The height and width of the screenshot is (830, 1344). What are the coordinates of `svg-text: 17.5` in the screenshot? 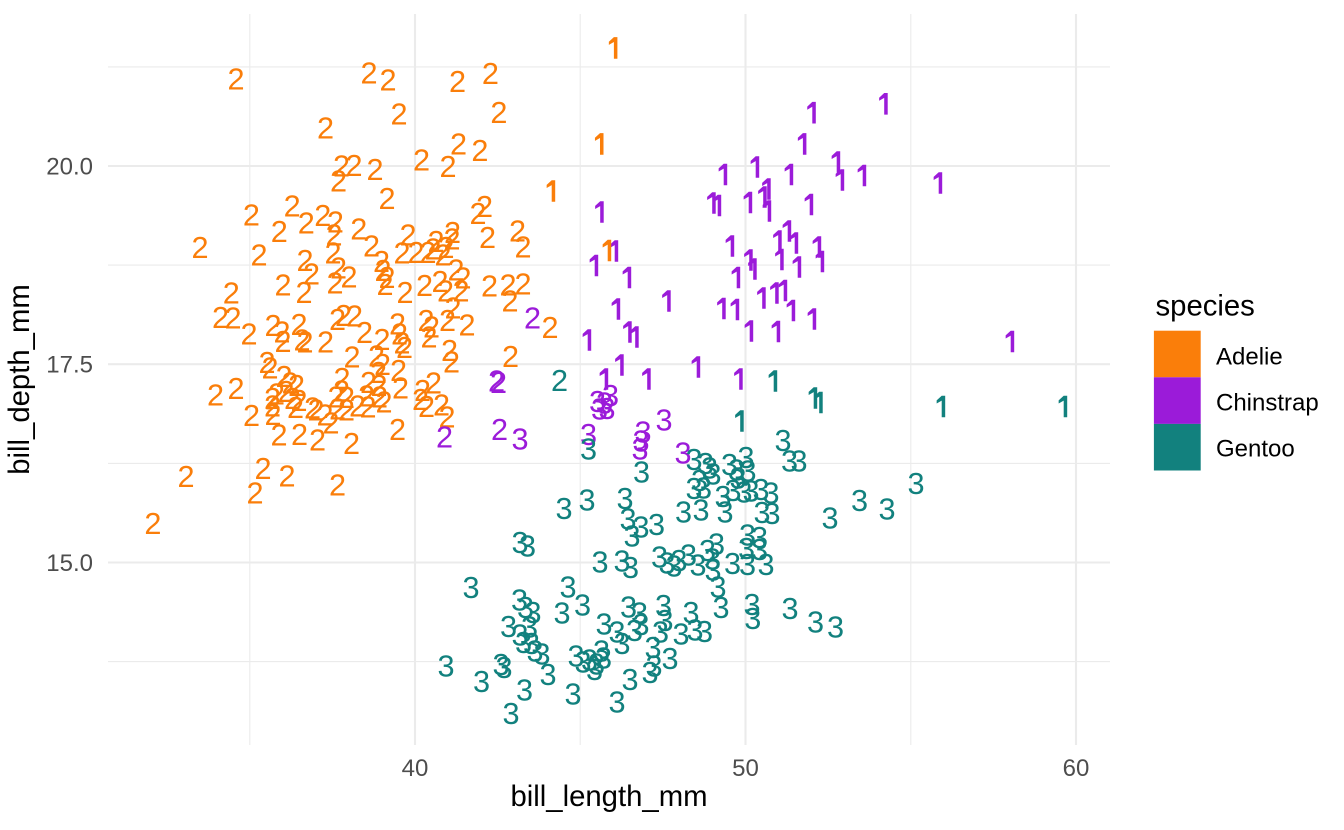 It's located at (69, 365).